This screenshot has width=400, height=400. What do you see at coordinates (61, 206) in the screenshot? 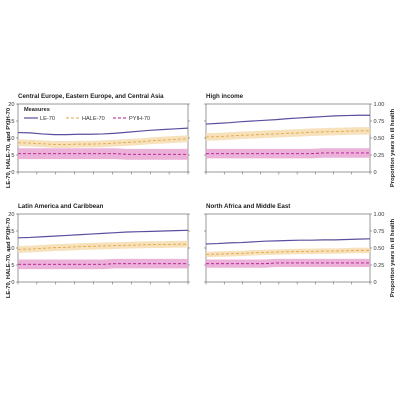
I see `panel-title: Latin America and Caribbean` at bounding box center [61, 206].